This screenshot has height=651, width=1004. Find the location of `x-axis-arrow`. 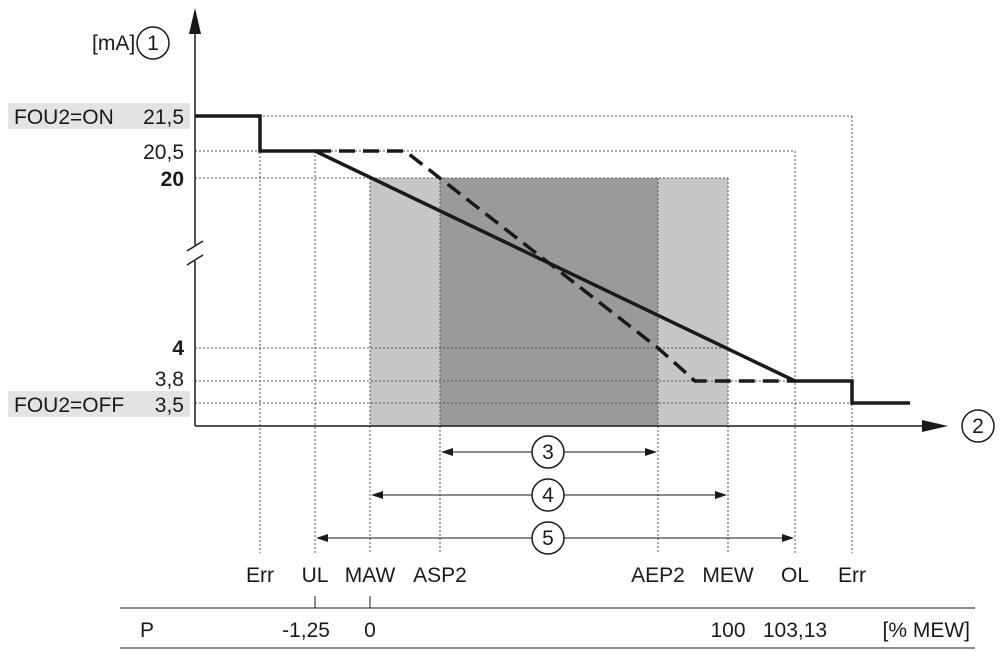

x-axis-arrow is located at coordinates (935, 426).